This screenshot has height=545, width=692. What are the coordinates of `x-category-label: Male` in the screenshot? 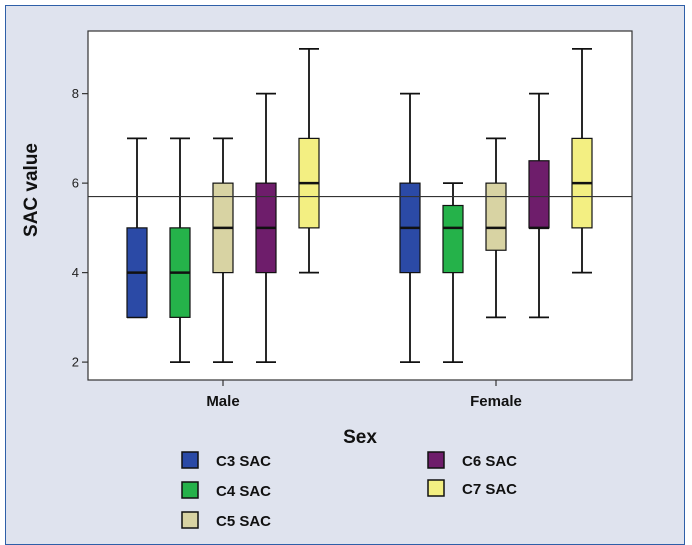 It's located at (222, 401).